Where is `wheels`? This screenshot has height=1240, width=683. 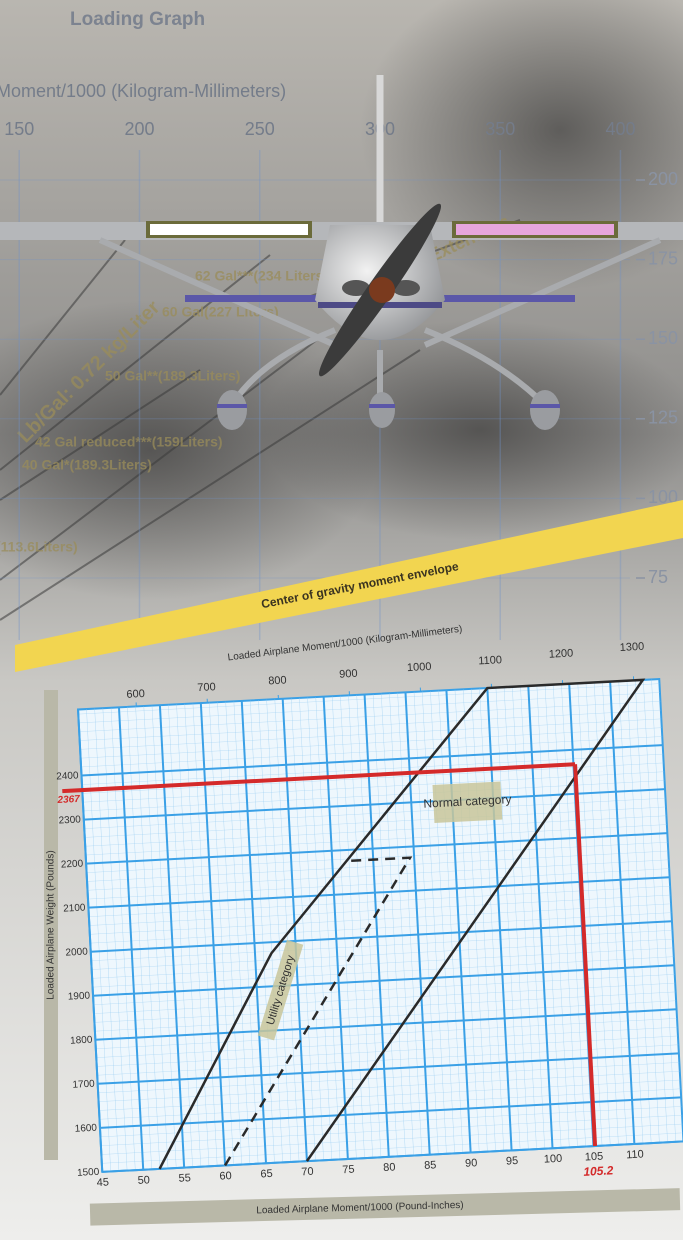
wheels is located at coordinates (388, 410).